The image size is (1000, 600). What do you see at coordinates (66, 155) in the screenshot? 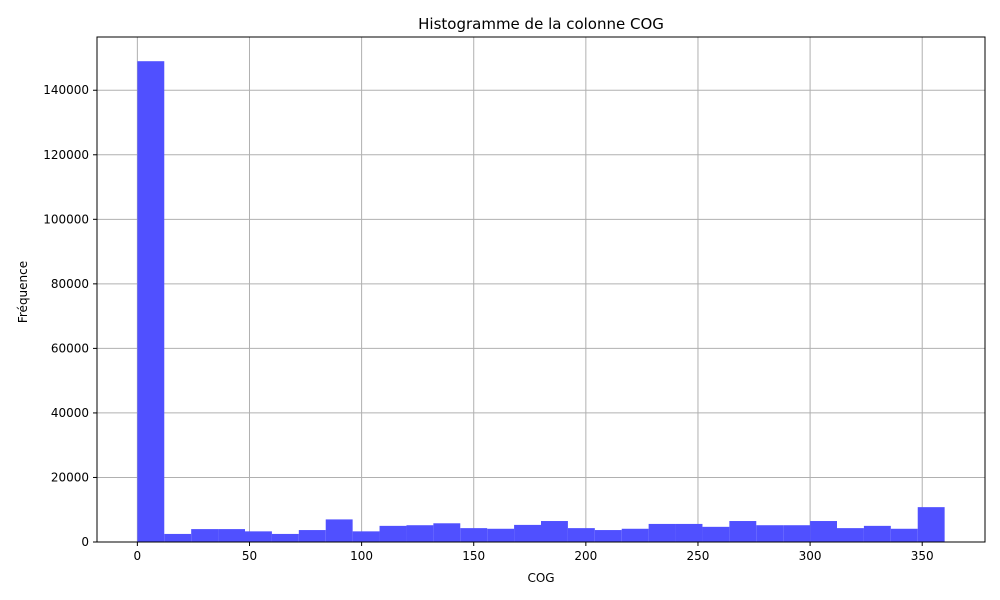
I see `y-tick-label: 120000` at bounding box center [66, 155].